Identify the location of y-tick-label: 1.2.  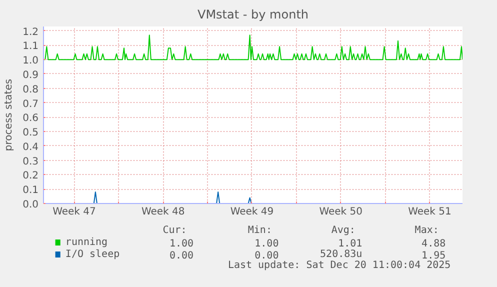
(30, 32).